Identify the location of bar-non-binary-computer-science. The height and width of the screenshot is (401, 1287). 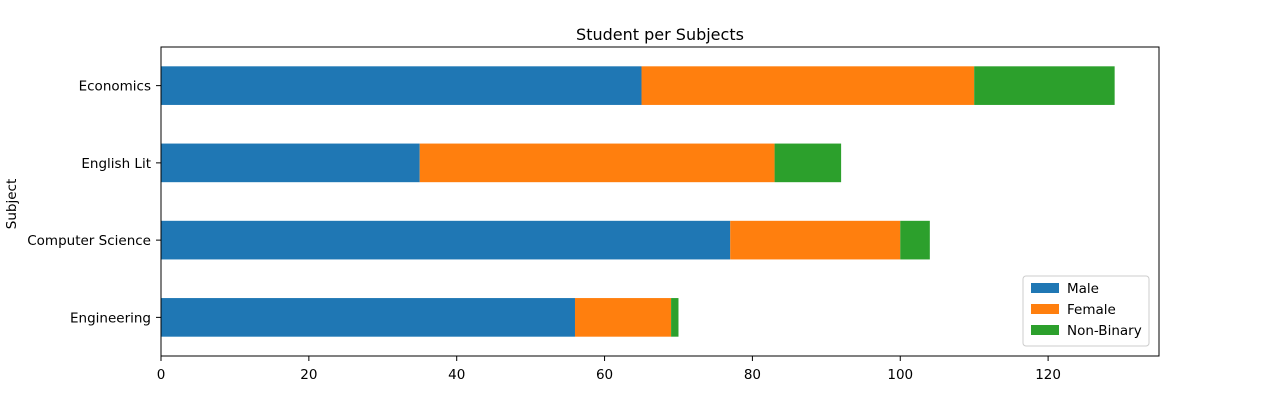
(915, 240).